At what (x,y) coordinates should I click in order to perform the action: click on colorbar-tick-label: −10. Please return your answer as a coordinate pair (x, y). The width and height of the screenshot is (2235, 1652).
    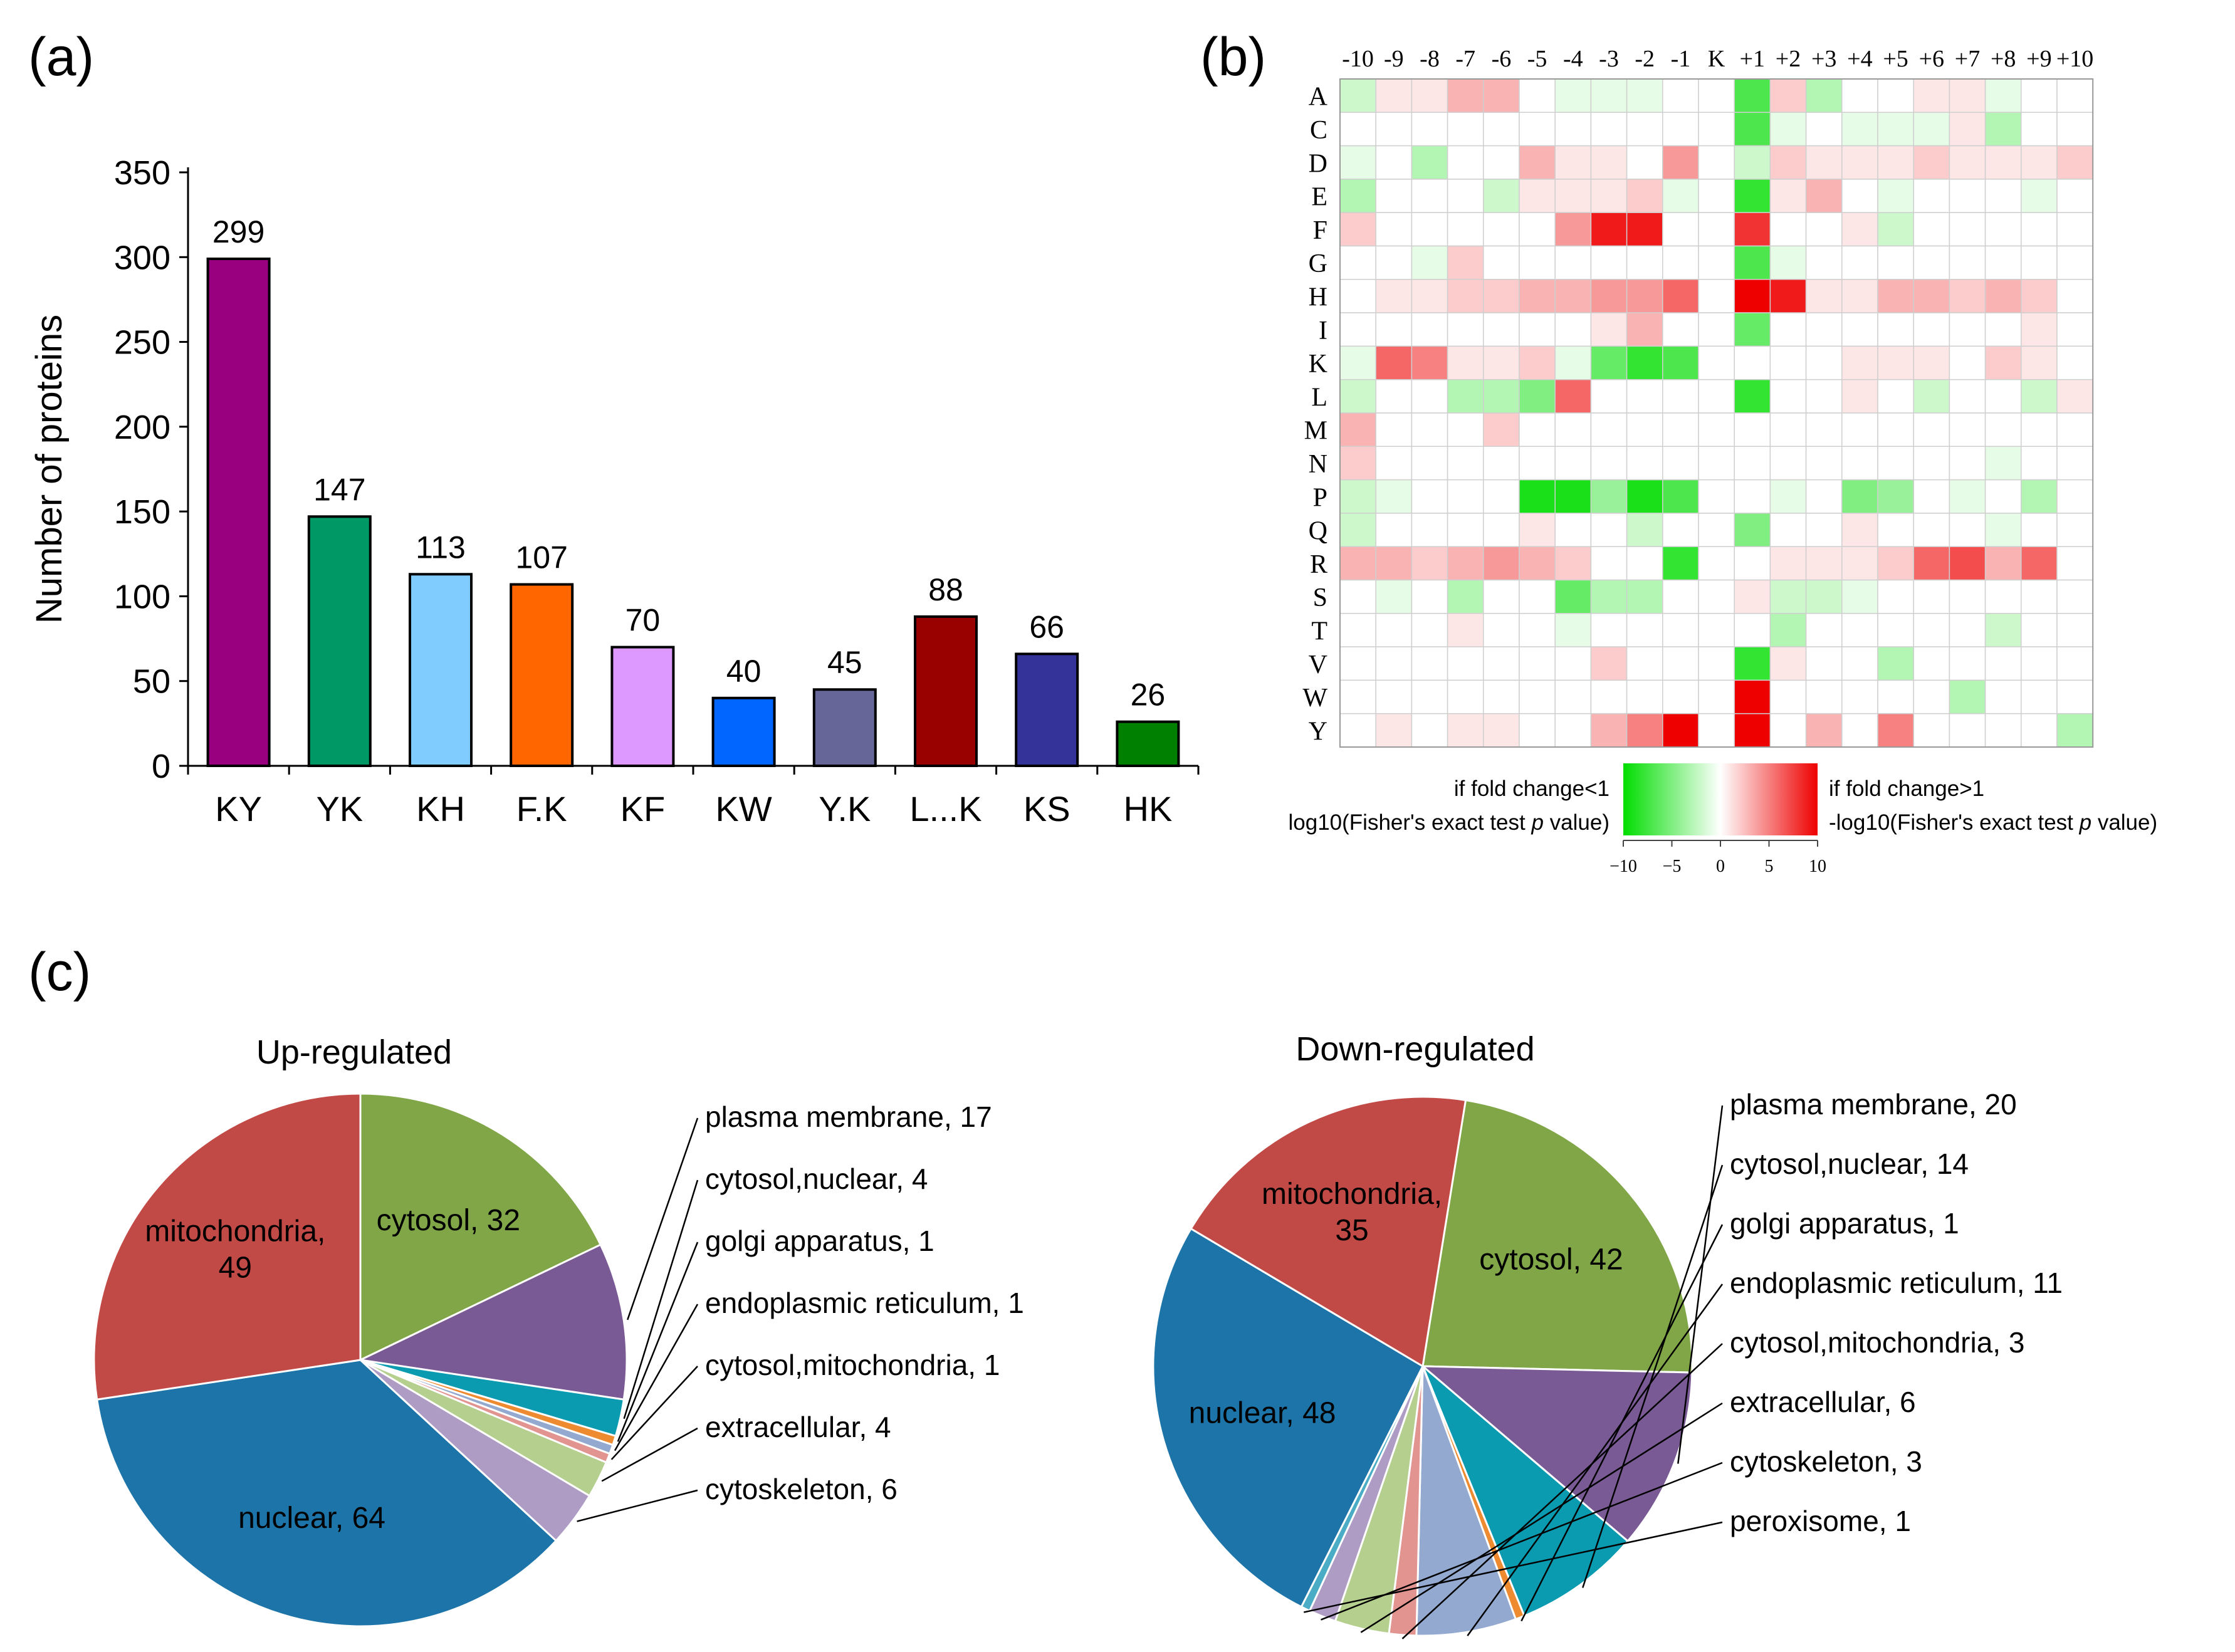
    Looking at the image, I should click on (1623, 866).